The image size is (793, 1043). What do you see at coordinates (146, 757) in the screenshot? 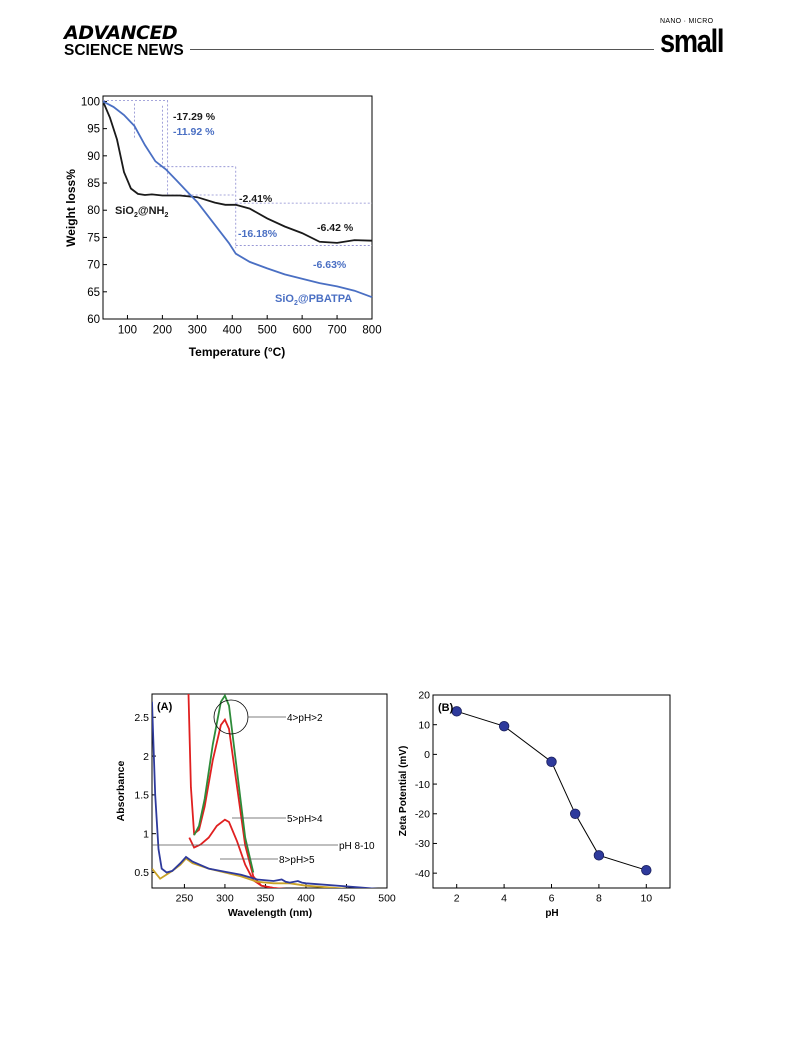
I see `y-tick-label: 2` at bounding box center [146, 757].